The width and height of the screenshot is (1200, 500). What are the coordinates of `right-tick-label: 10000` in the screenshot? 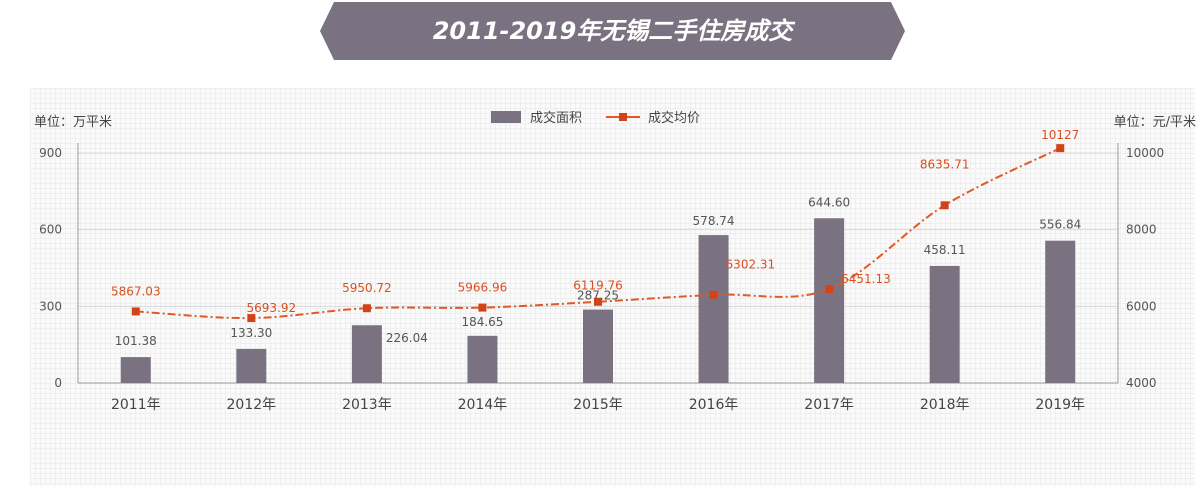 It's located at (1145, 153).